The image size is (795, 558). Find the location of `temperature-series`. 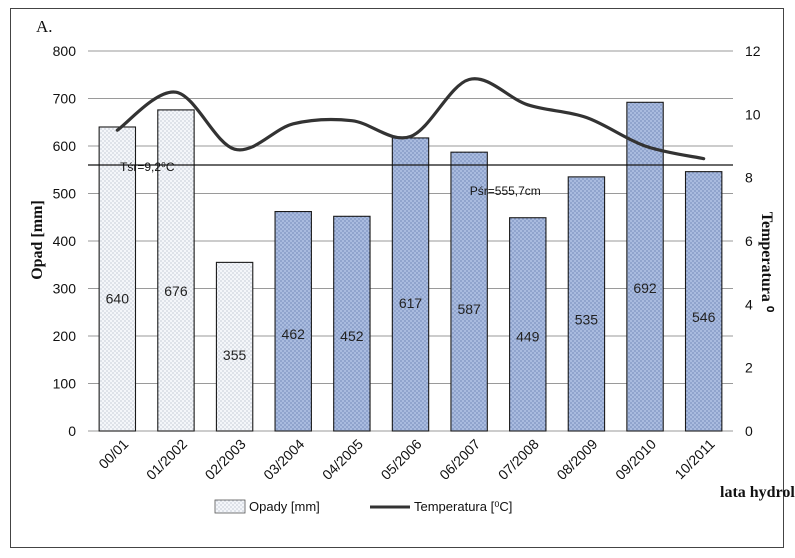

temperature-series is located at coordinates (410, 119).